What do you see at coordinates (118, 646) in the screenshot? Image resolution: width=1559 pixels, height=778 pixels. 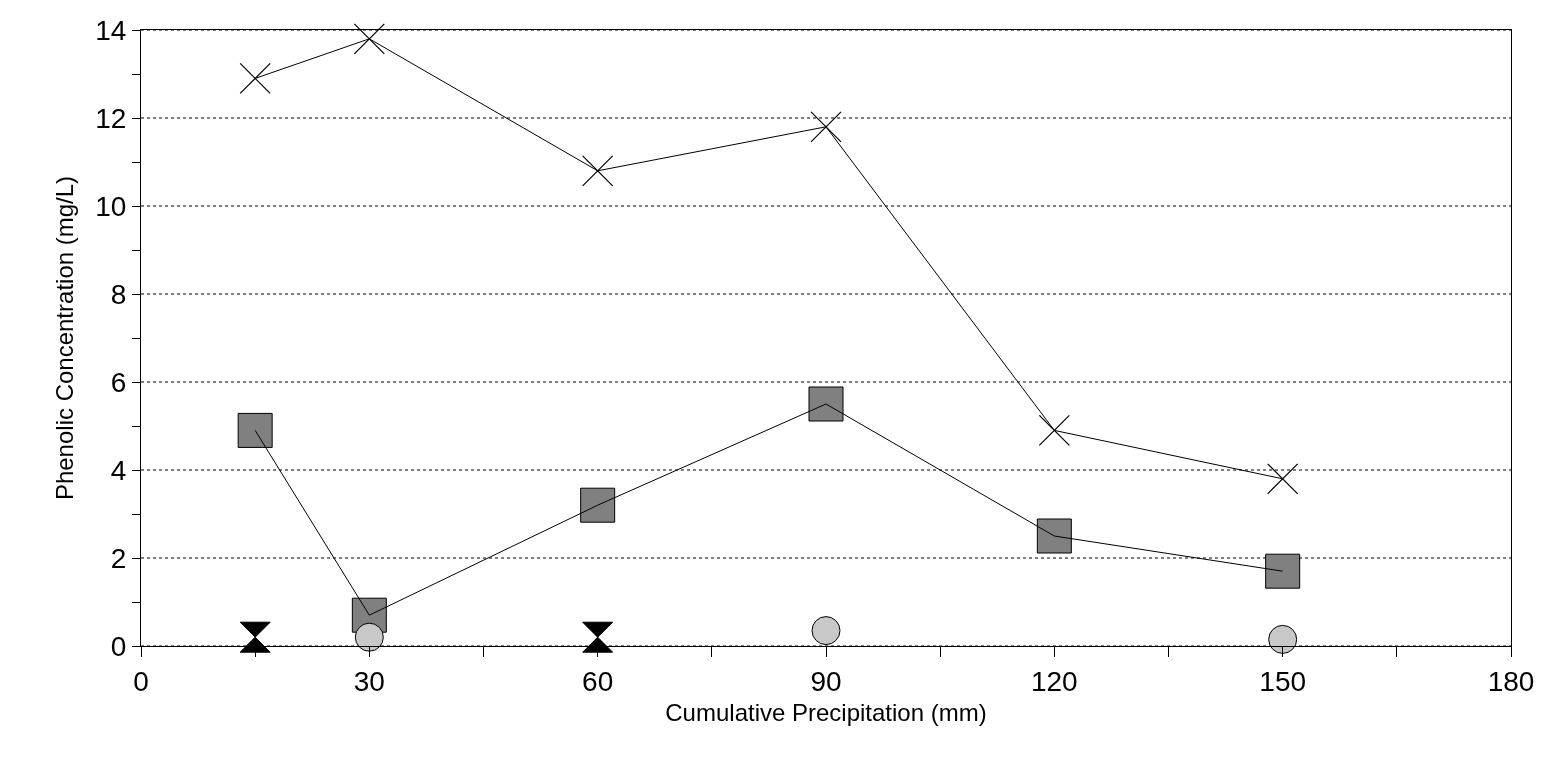 I see `y-tick-label: 0` at bounding box center [118, 646].